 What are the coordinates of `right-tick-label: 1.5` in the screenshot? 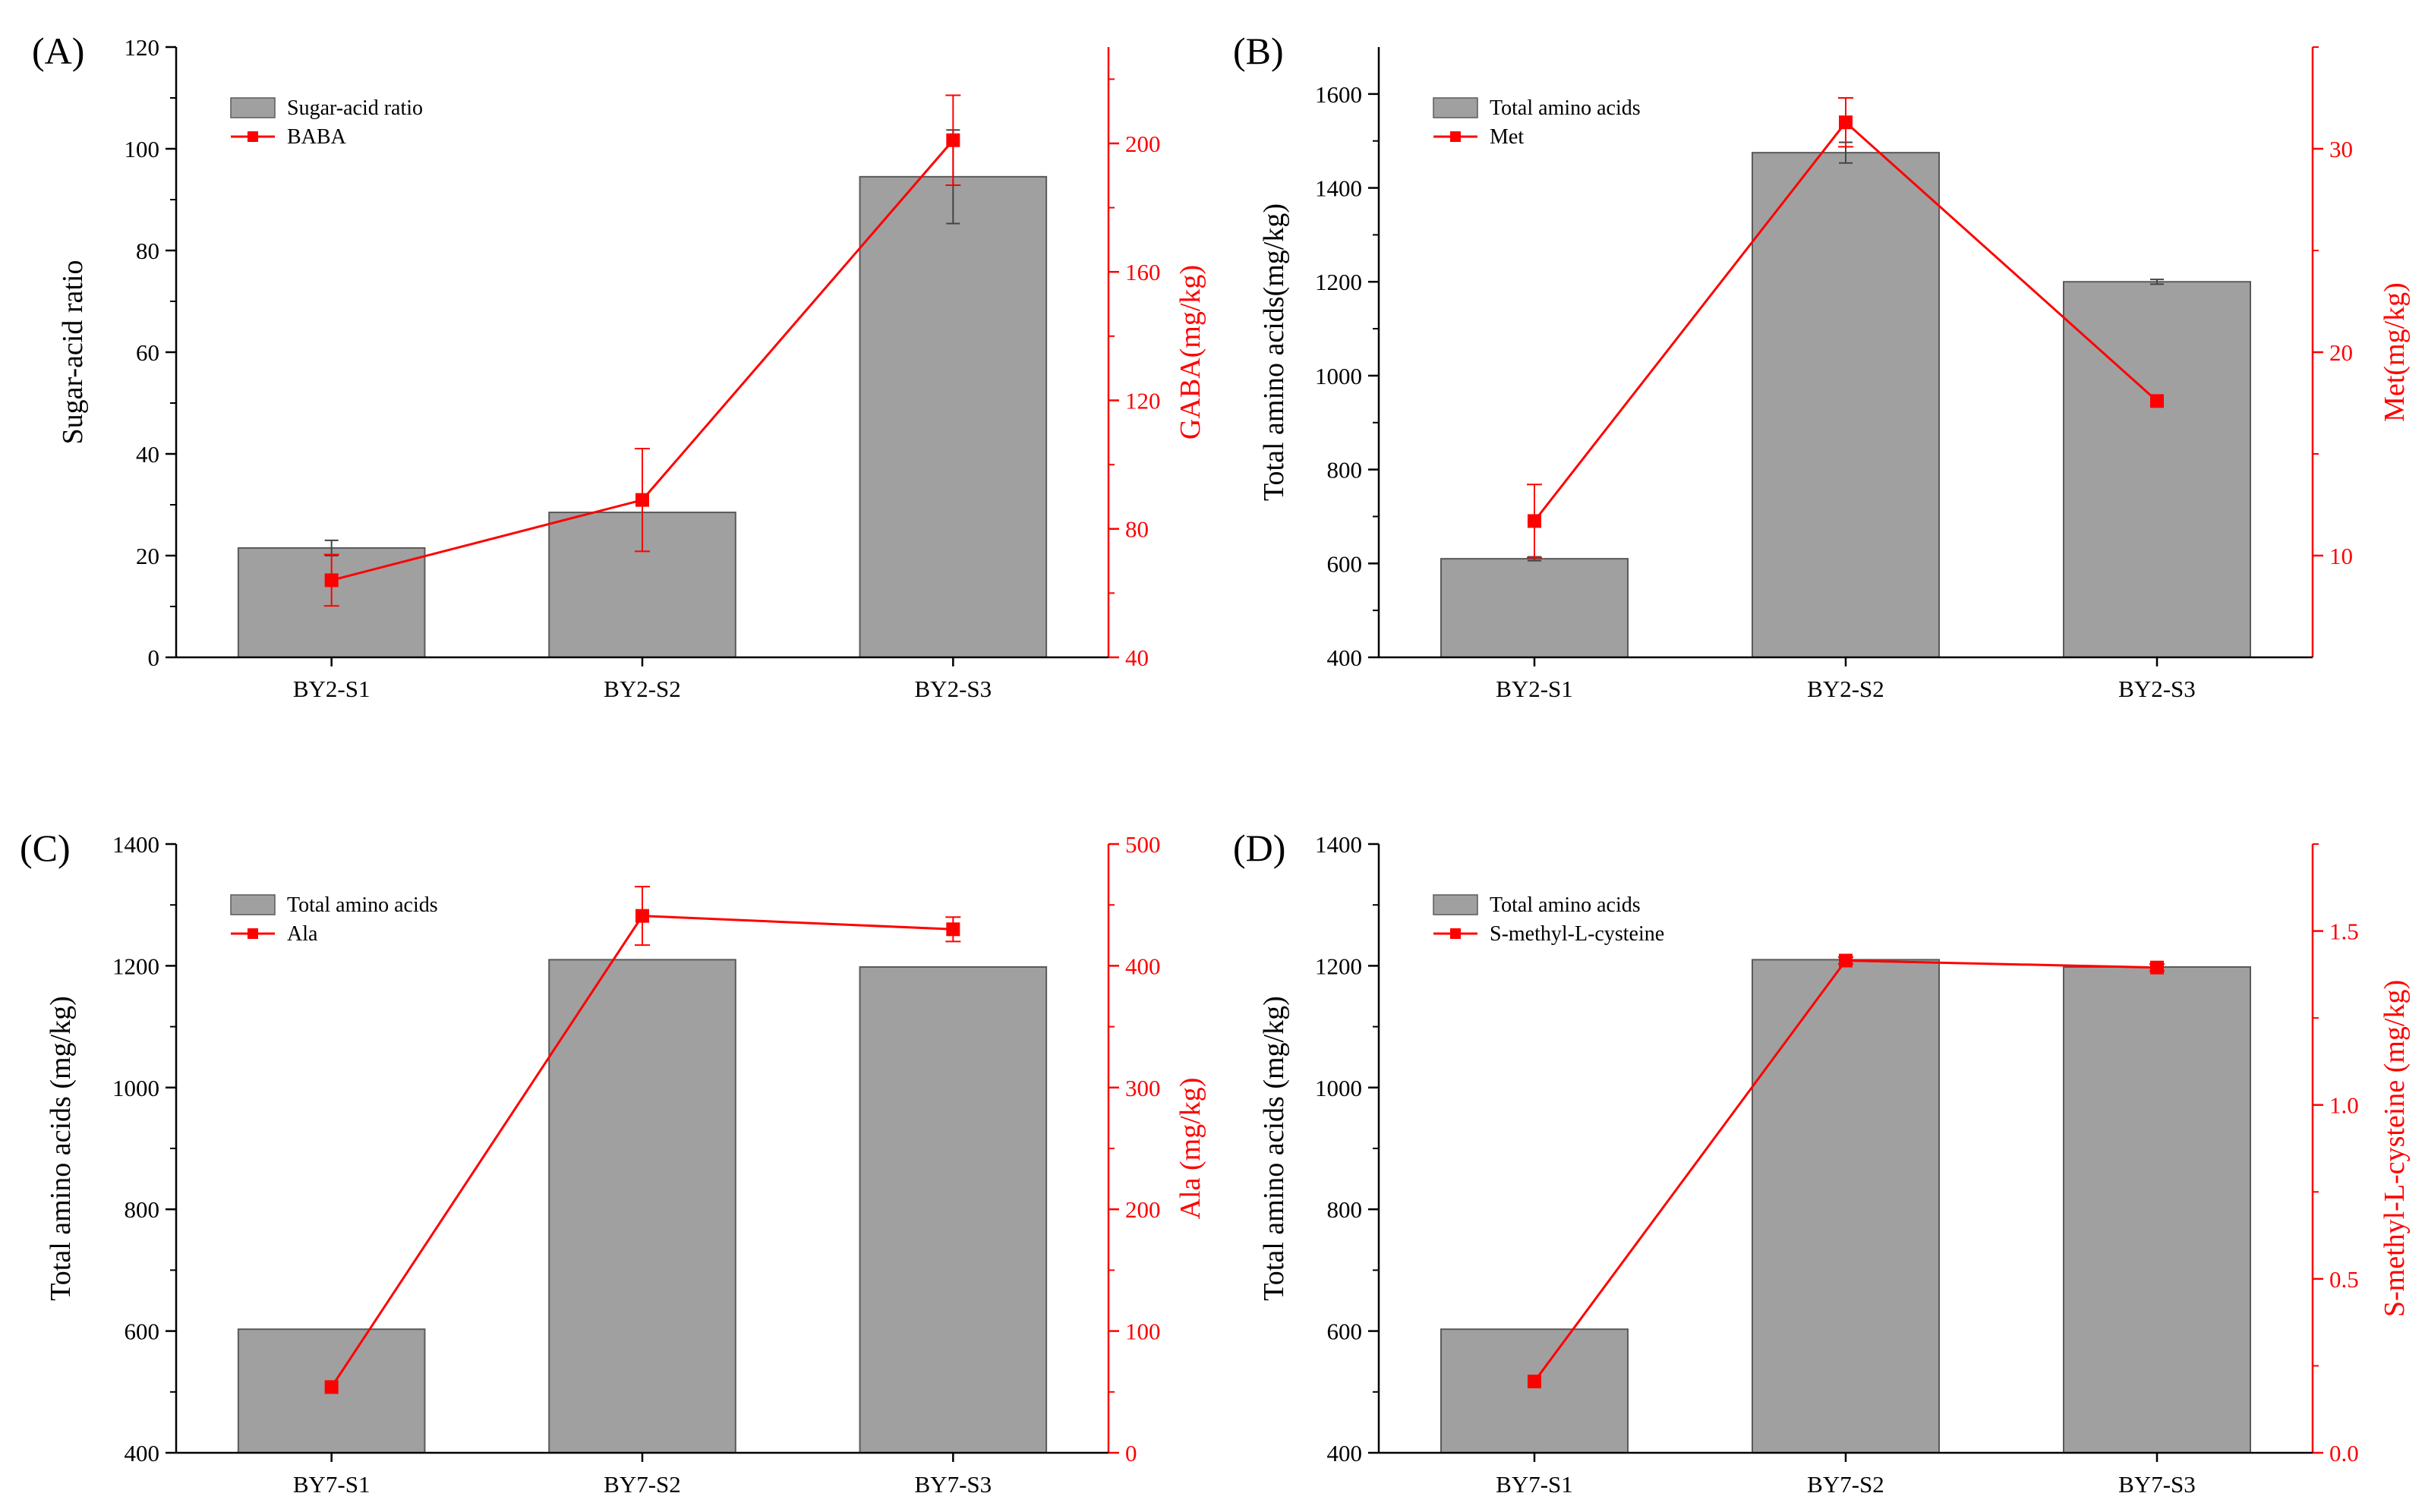 It's located at (2344, 931).